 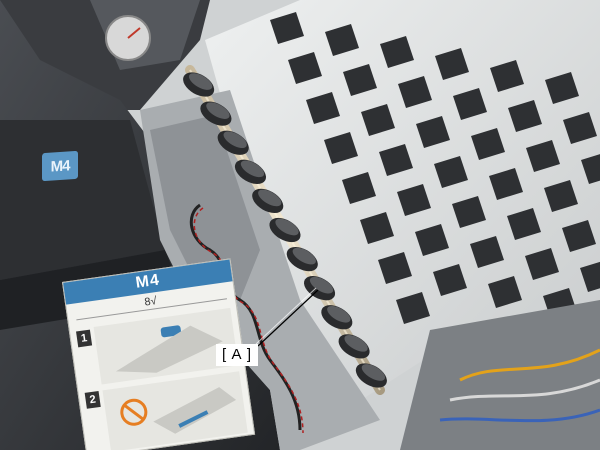 I want to click on m4-tag-icon, so click(x=171, y=331).